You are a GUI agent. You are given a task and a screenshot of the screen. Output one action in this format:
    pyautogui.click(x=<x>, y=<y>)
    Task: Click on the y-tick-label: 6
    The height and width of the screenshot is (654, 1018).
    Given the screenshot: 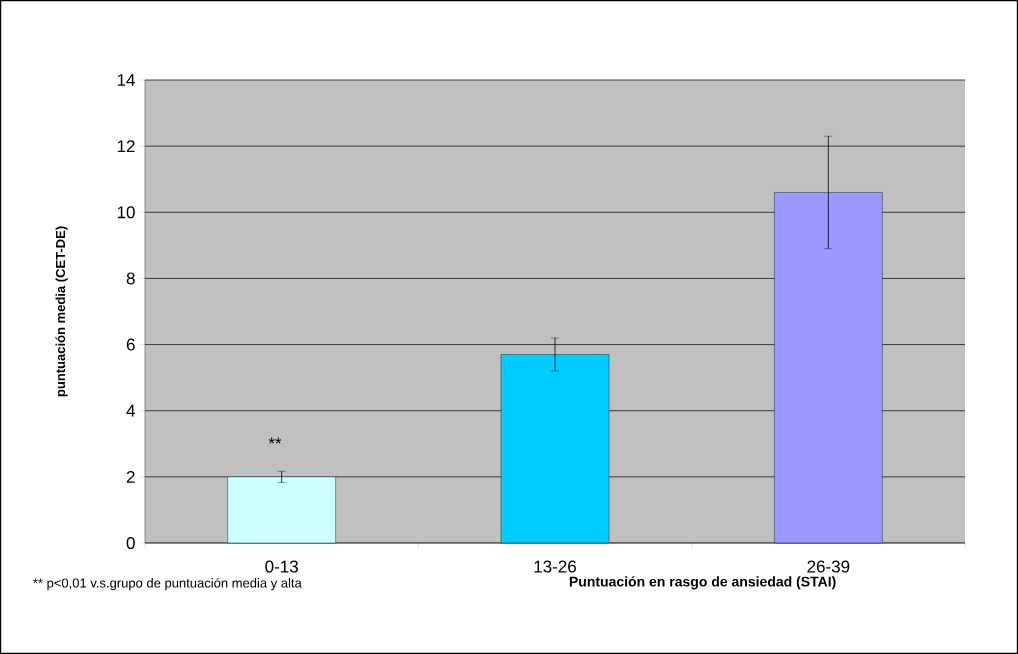 What is the action you would take?
    pyautogui.click(x=130, y=344)
    